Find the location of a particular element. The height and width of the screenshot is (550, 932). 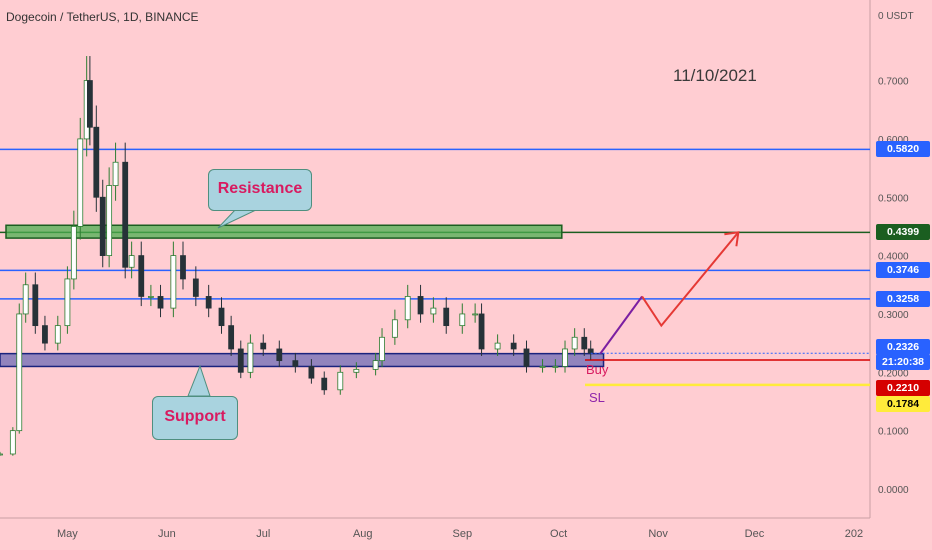

annotation-date: 11/10/2021 is located at coordinates (715, 75).